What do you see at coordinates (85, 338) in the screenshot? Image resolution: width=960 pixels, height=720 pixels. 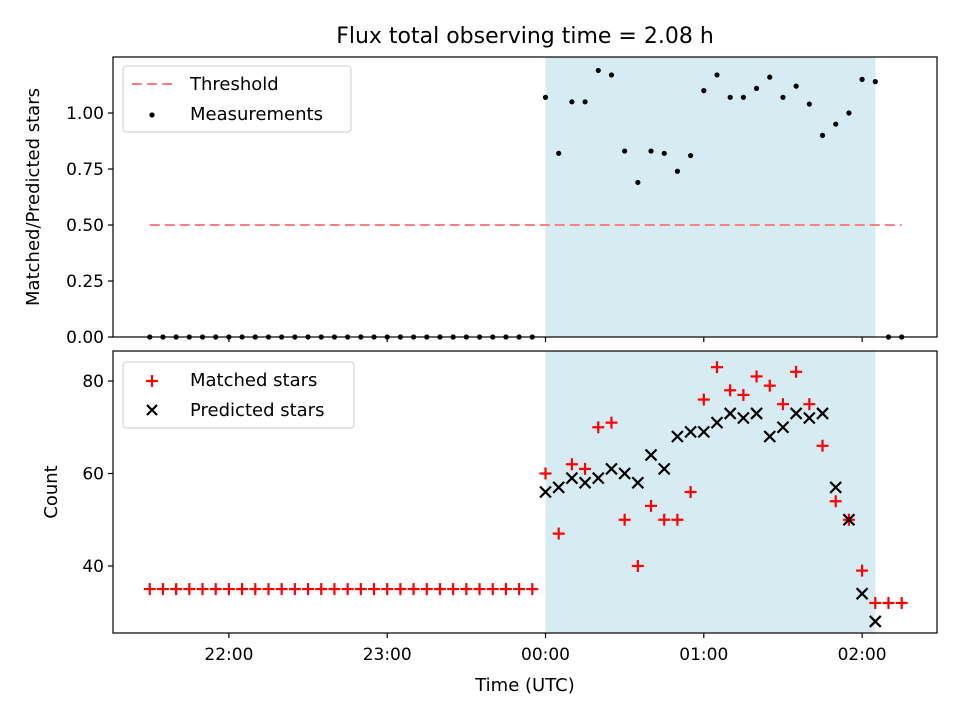 I see `y-tick-label: 0.00` at bounding box center [85, 338].